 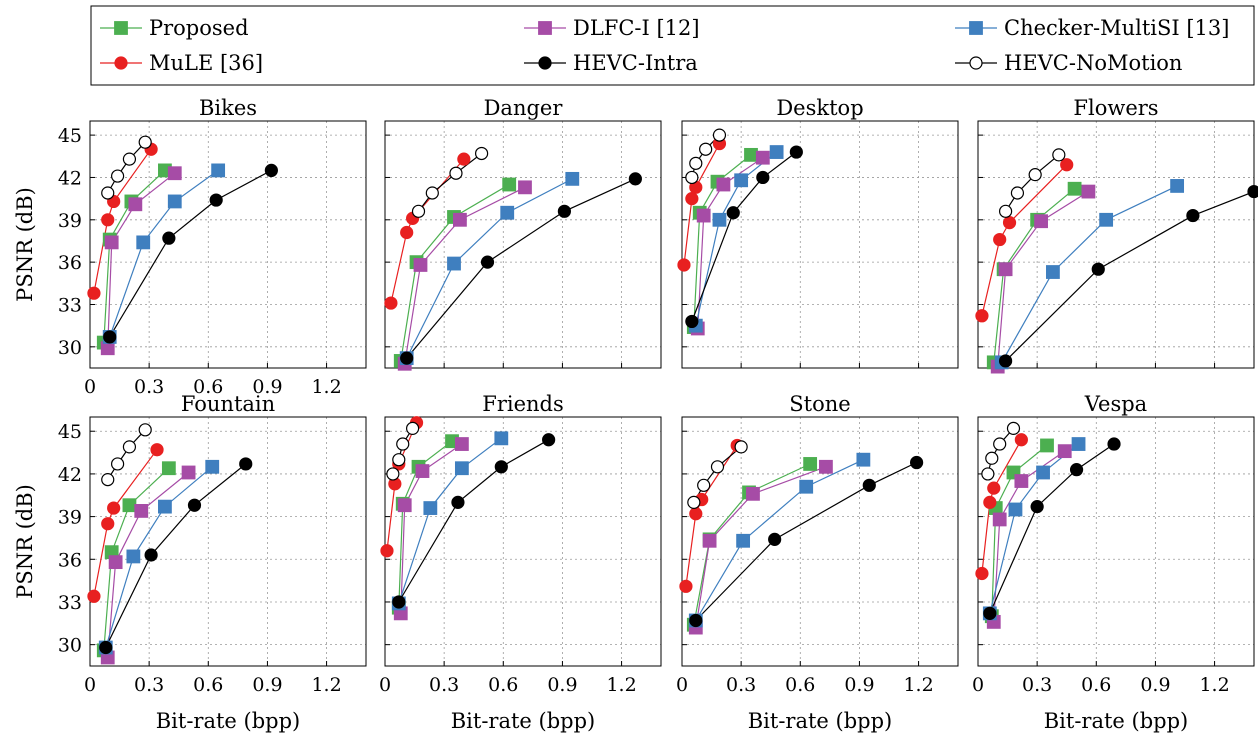 What do you see at coordinates (70, 560) in the screenshot?
I see `y-tick-label: 36` at bounding box center [70, 560].